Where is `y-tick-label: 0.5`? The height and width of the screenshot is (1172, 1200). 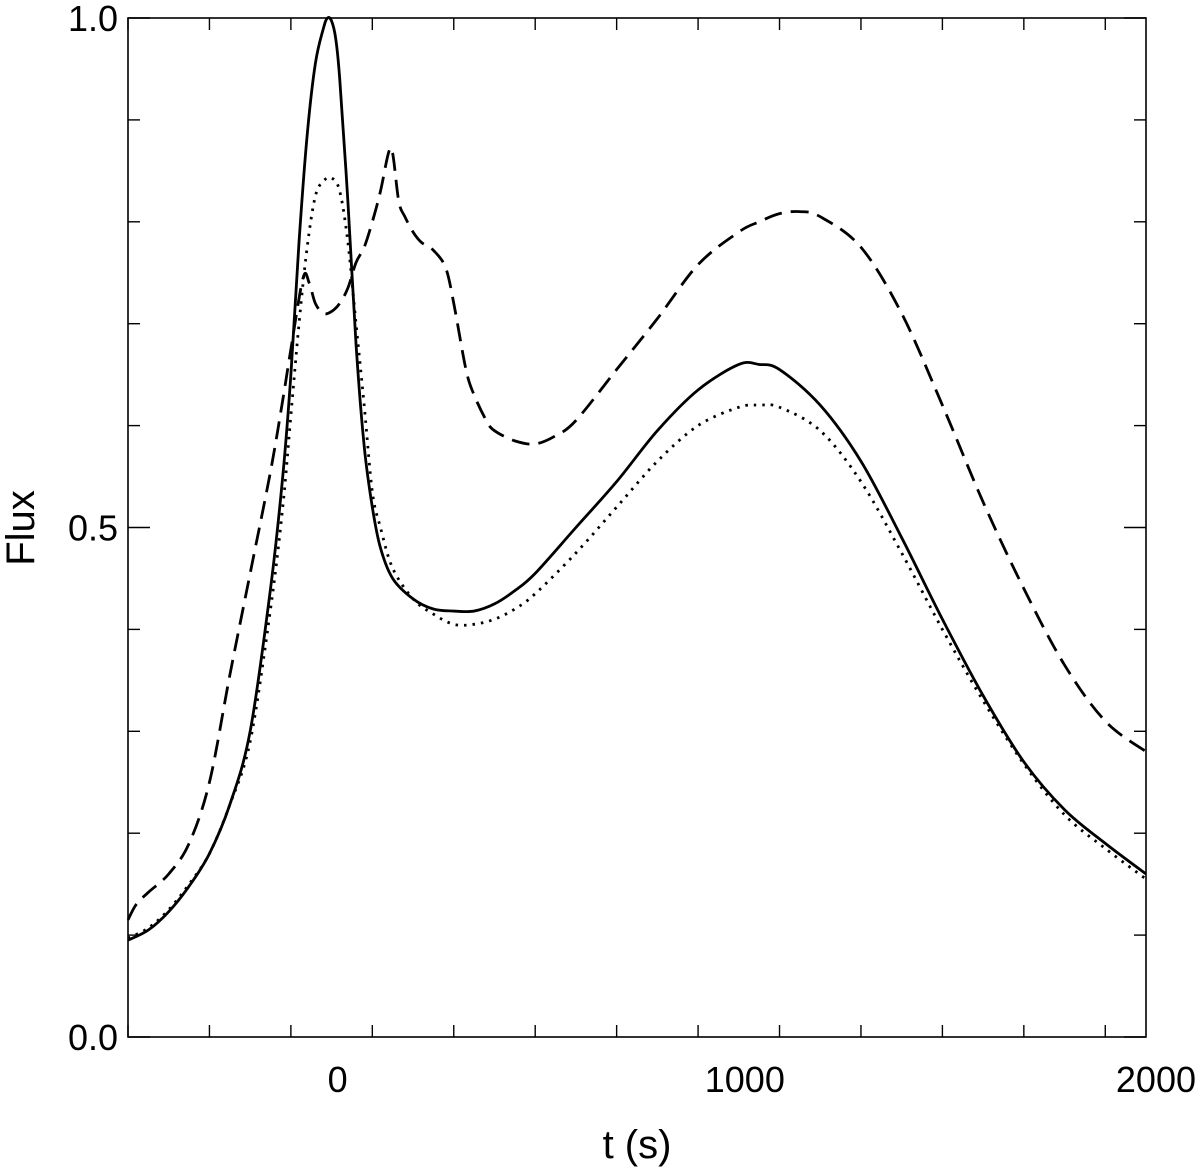
y-tick-label: 0.5 is located at coordinates (93, 528).